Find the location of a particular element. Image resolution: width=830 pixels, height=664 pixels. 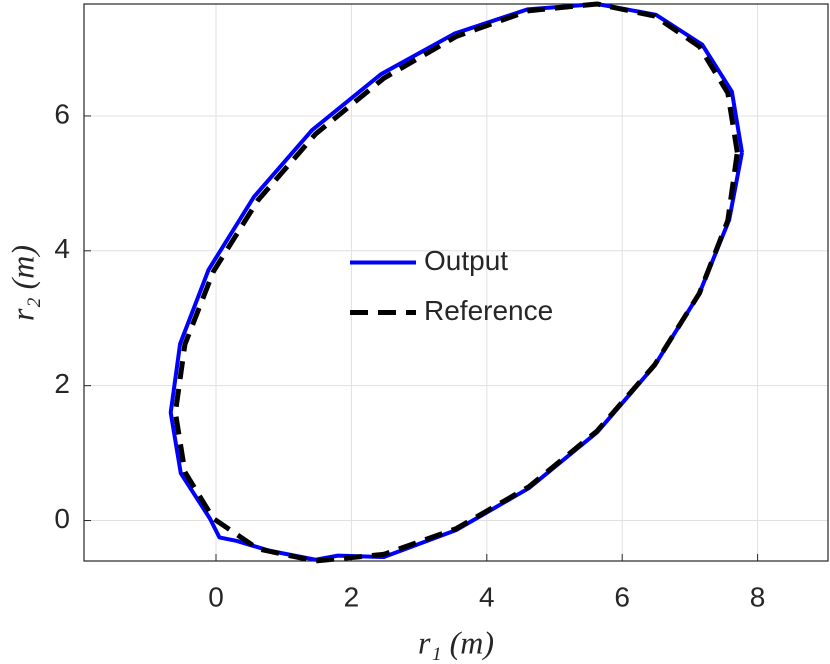

x-tick-label: 0 is located at coordinates (216, 596).